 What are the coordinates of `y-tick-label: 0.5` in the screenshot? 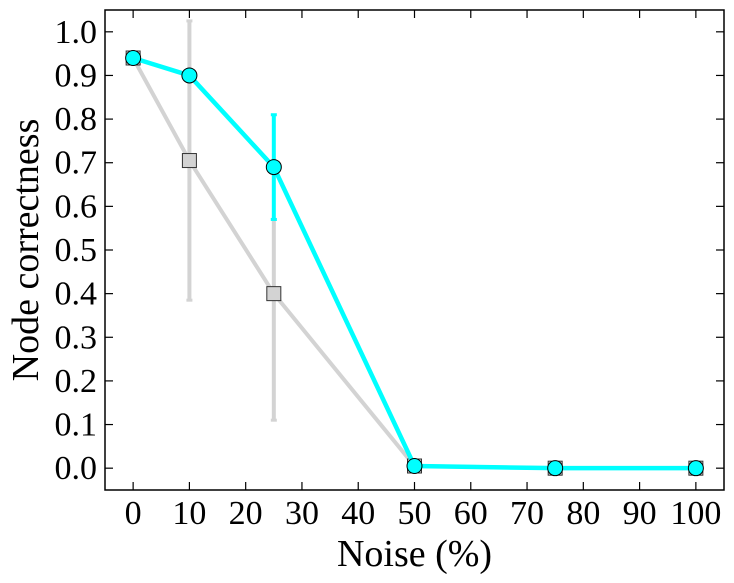 It's located at (76, 250).